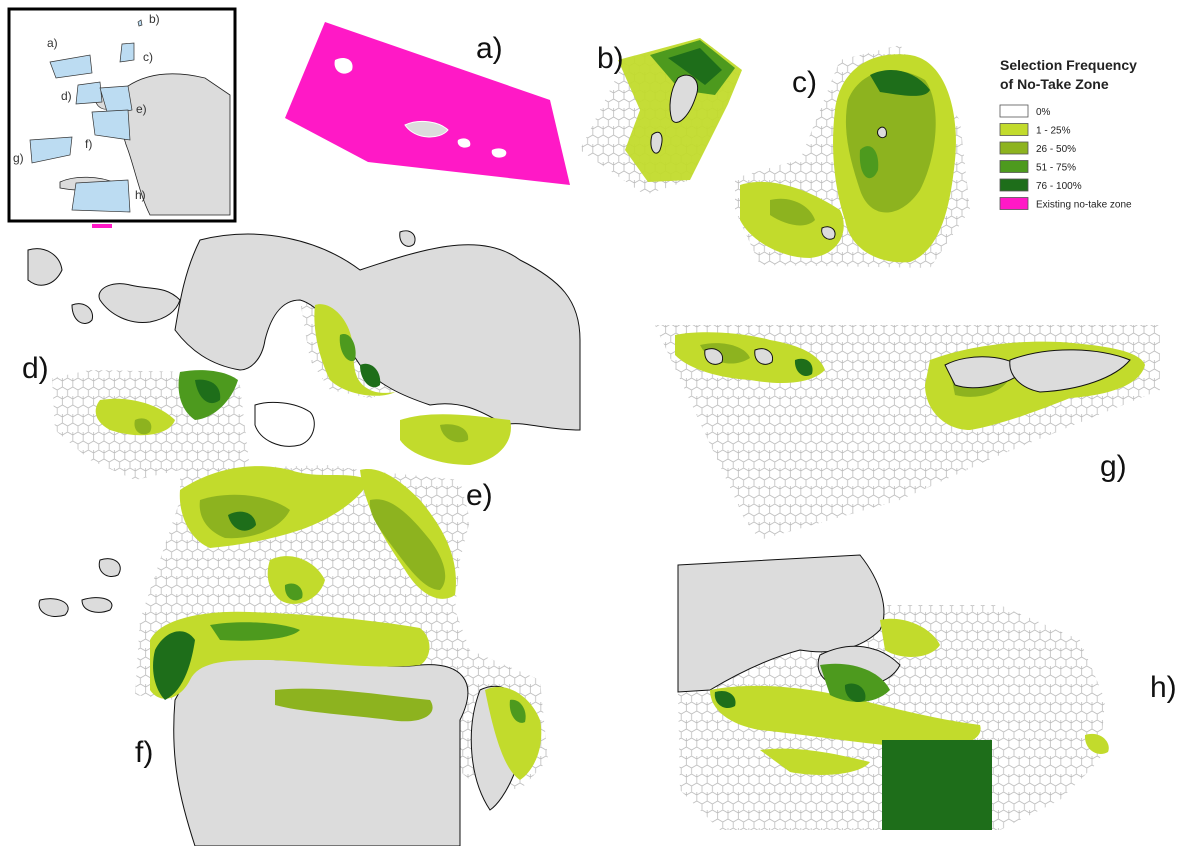 Image resolution: width=1188 pixels, height=846 pixels. I want to click on land-d-island3, so click(82, 313).